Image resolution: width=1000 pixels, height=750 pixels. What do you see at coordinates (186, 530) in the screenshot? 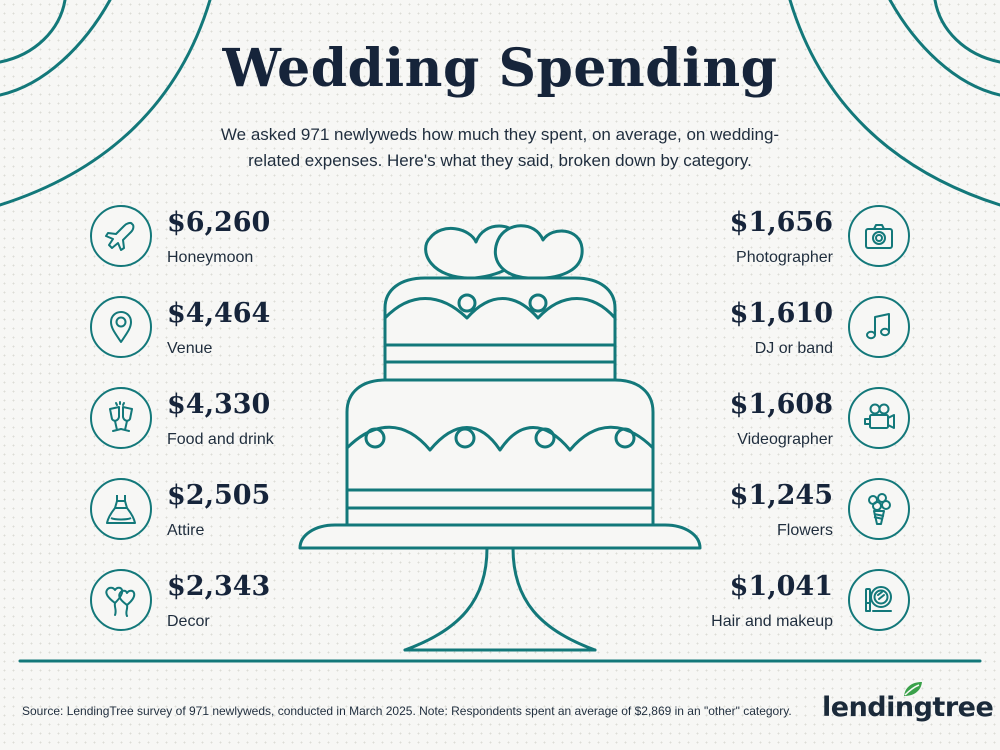
I see `label-attire: Attire` at bounding box center [186, 530].